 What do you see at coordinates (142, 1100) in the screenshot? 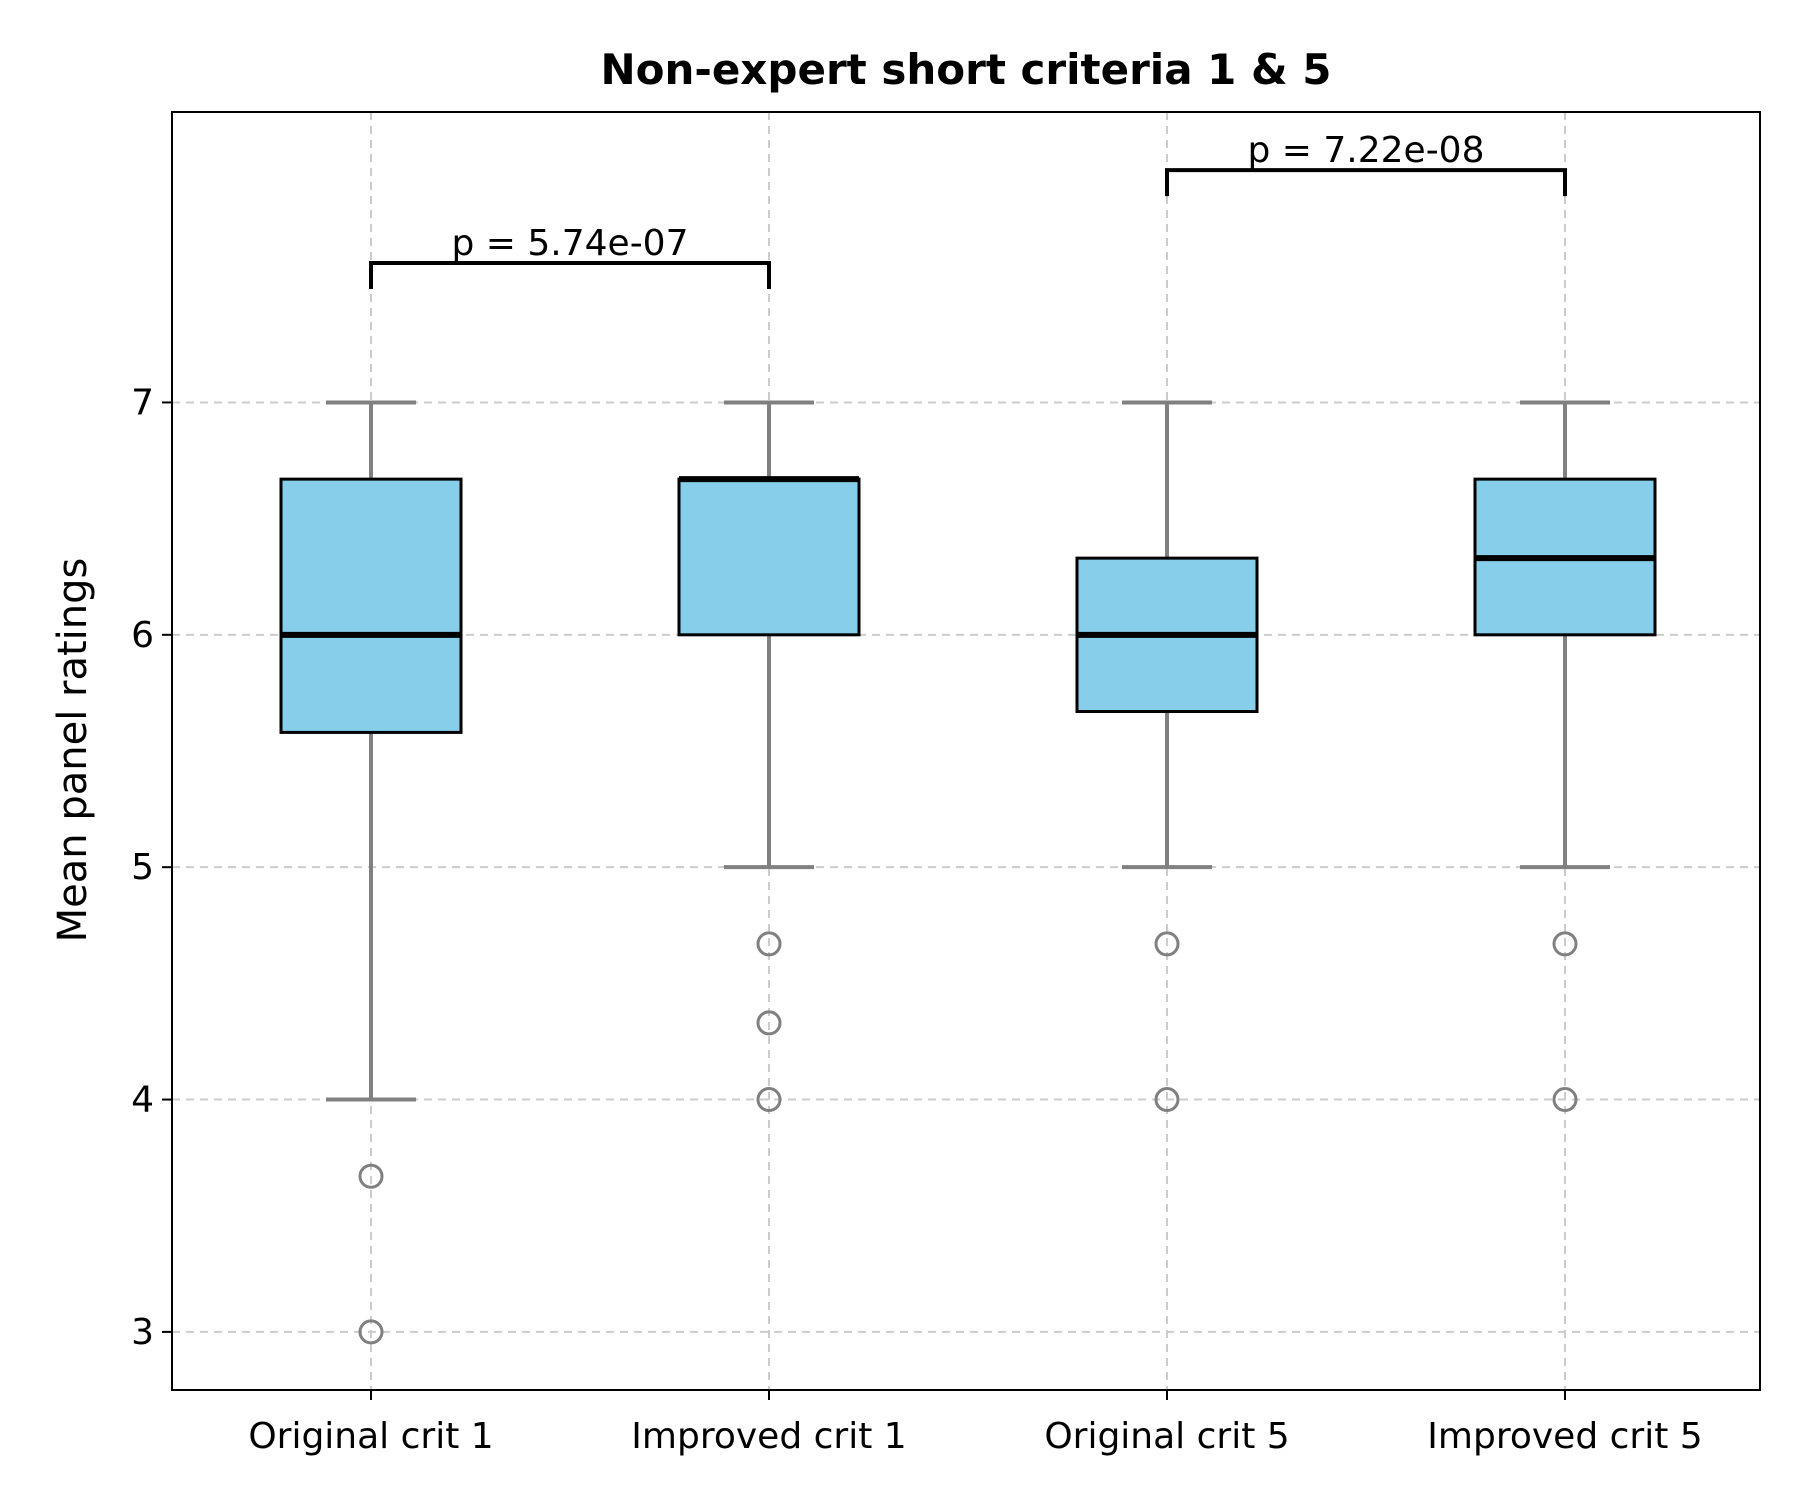
I see `y-tick-label: 4` at bounding box center [142, 1100].